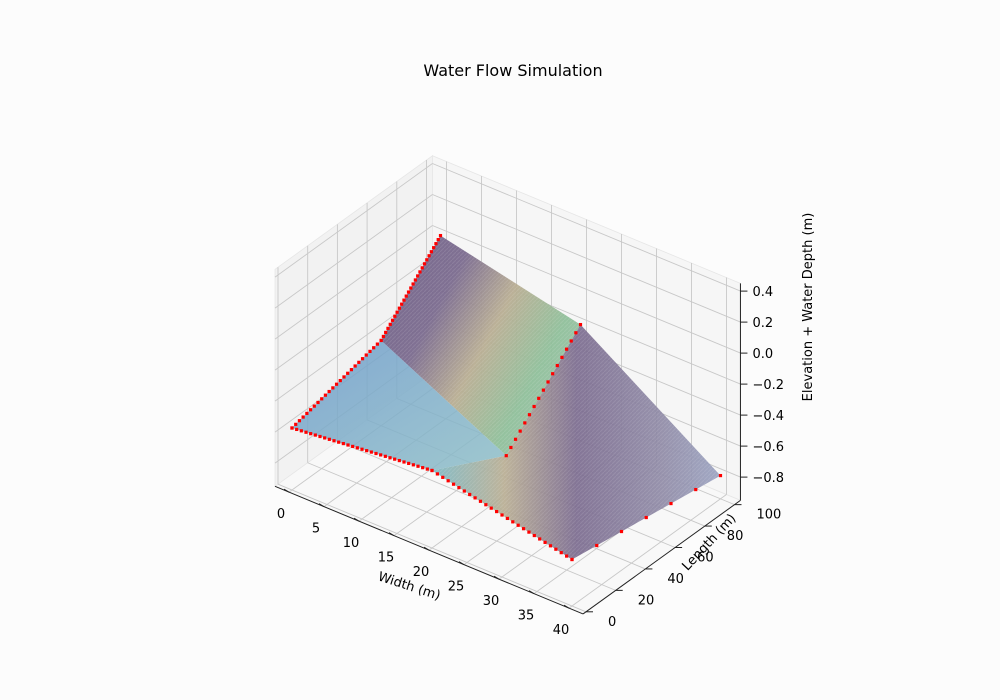 Image resolution: width=1000 pixels, height=700 pixels. Describe the element at coordinates (526, 616) in the screenshot. I see `x-tick-label: 35` at that location.